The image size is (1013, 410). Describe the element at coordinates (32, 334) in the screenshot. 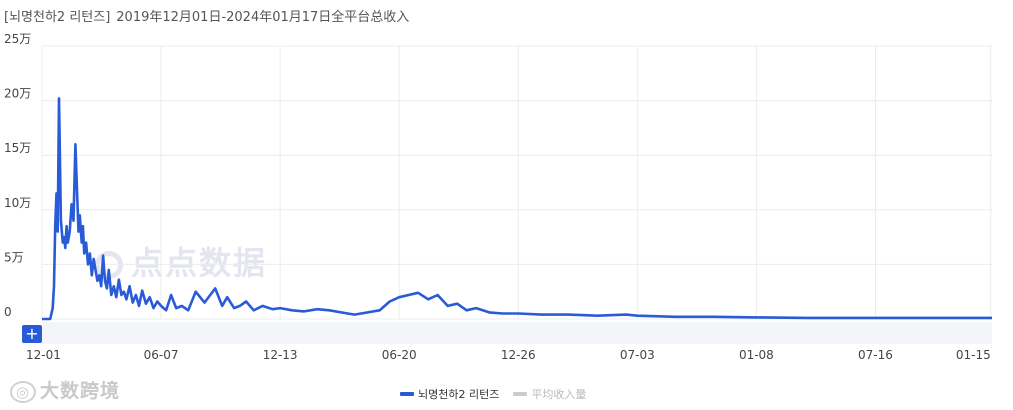

I see `expand-button: +` at that location.